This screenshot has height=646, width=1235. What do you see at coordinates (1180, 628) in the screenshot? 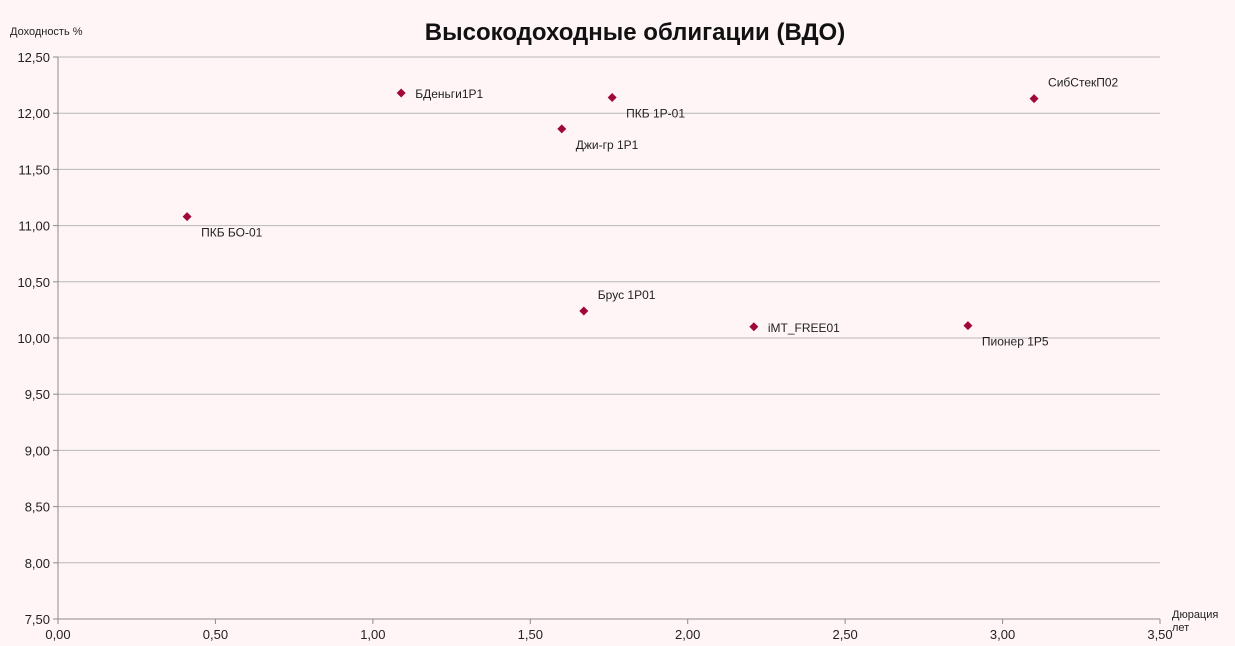
I see `x-axis-title-line2: лет` at bounding box center [1180, 628].